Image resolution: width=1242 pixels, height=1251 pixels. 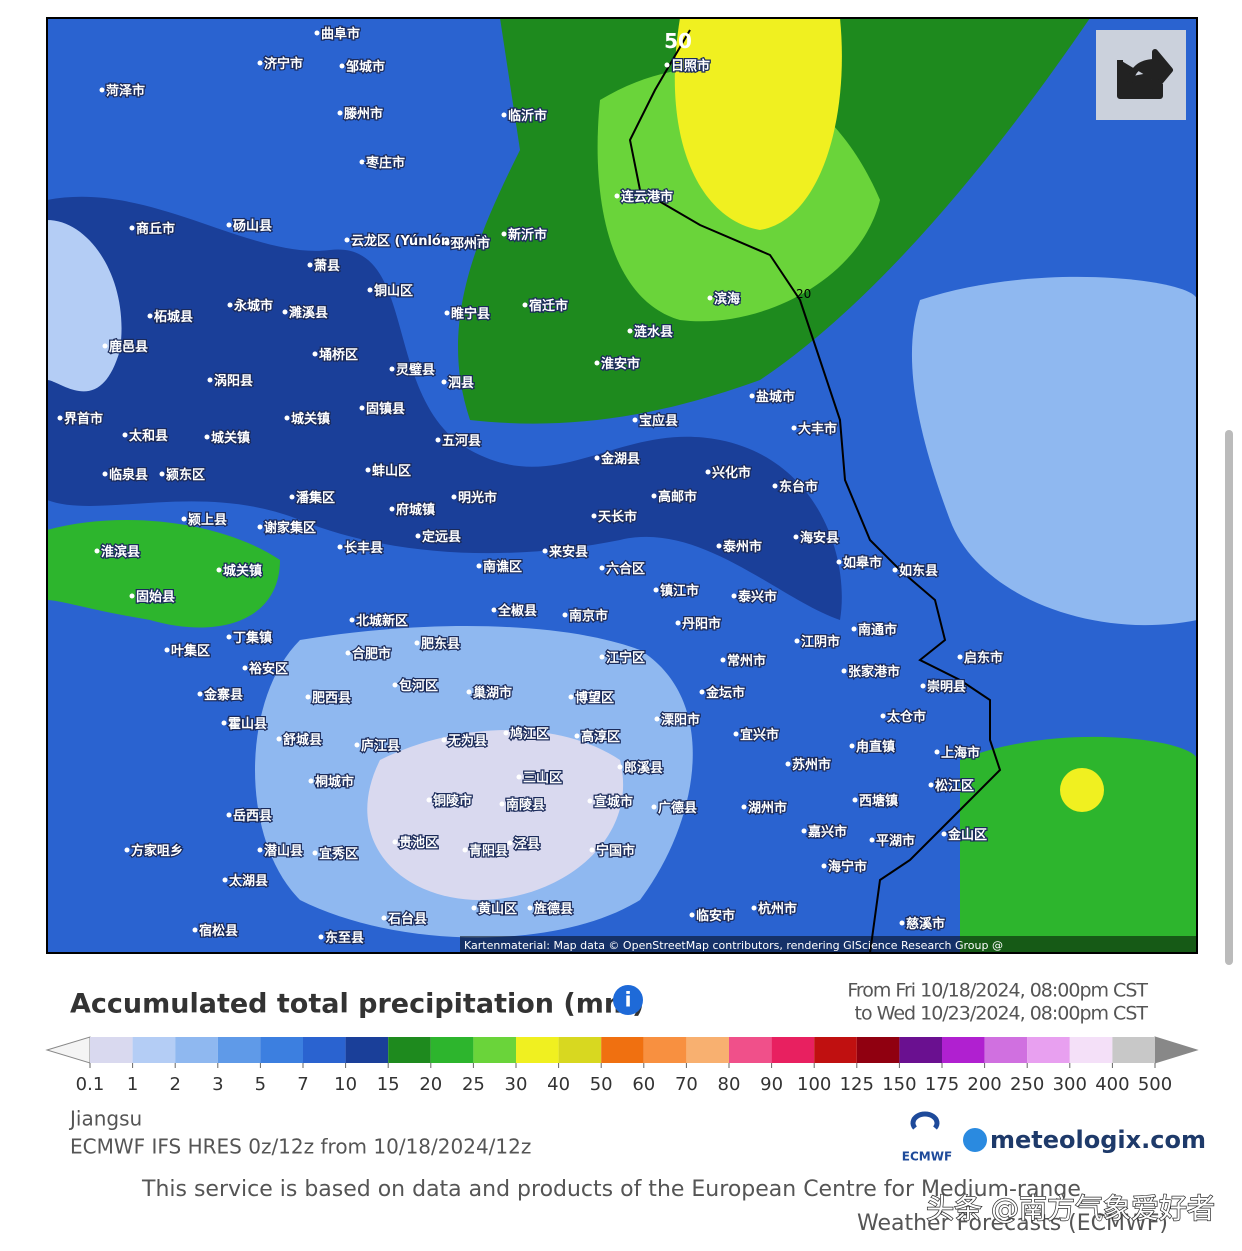 I want to click on city-label: 新沂市, so click(x=527, y=235).